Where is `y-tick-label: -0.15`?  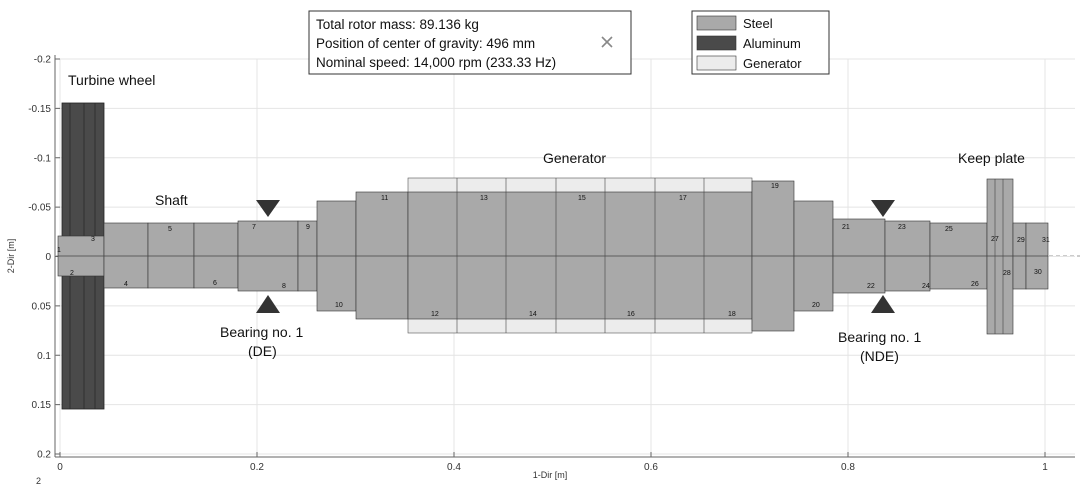
y-tick-label: -0.15 is located at coordinates (39, 109).